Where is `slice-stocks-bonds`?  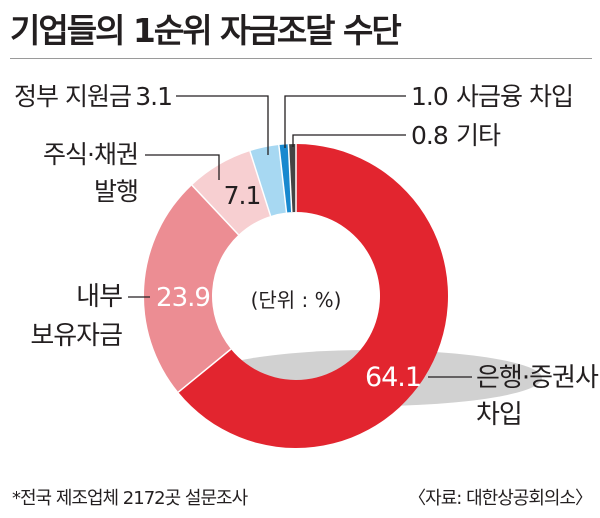 slice-stocks-bonds is located at coordinates (231, 193).